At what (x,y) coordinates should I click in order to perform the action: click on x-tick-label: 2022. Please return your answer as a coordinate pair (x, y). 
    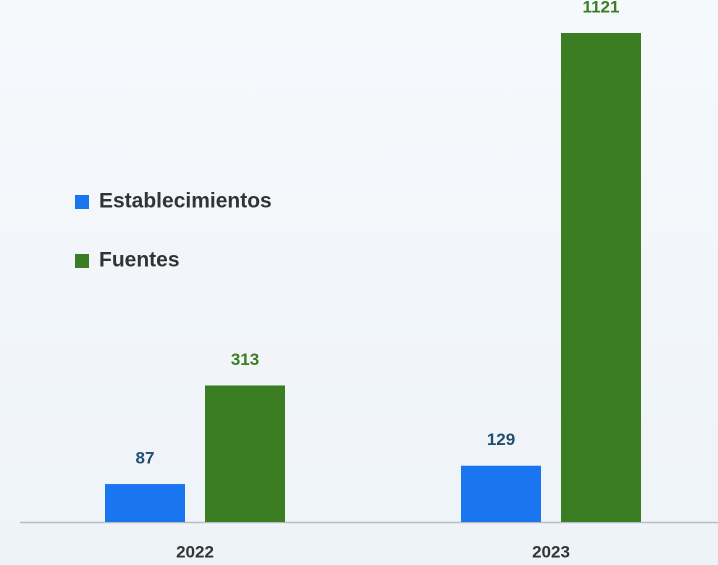
    Looking at the image, I should click on (195, 551).